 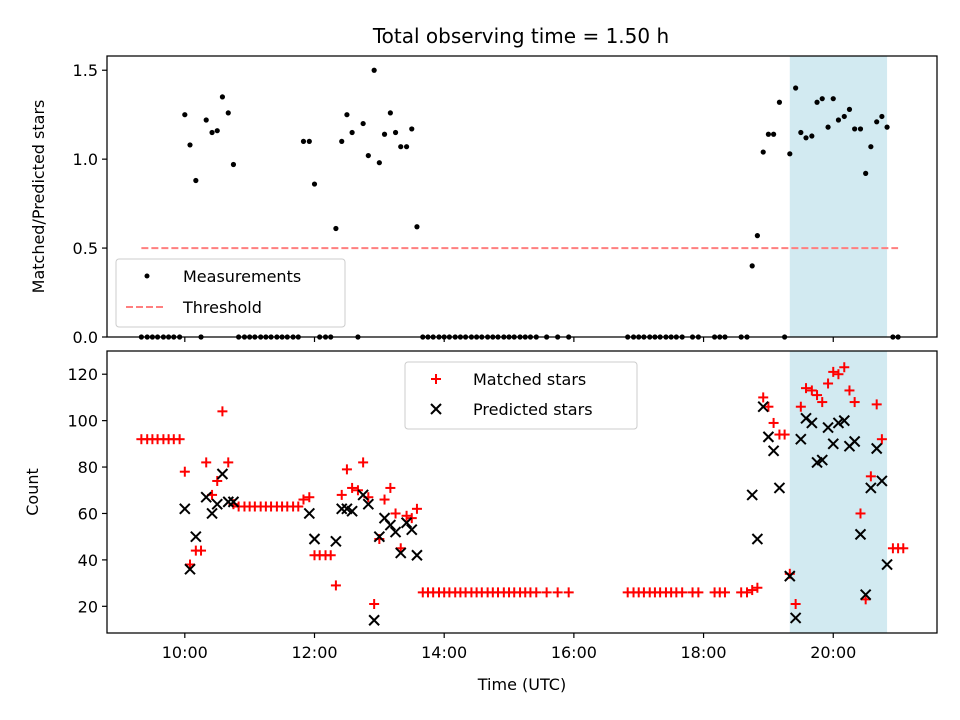 What do you see at coordinates (230, 293) in the screenshot?
I see `ratio-legend: Measurements Threshold` at bounding box center [230, 293].